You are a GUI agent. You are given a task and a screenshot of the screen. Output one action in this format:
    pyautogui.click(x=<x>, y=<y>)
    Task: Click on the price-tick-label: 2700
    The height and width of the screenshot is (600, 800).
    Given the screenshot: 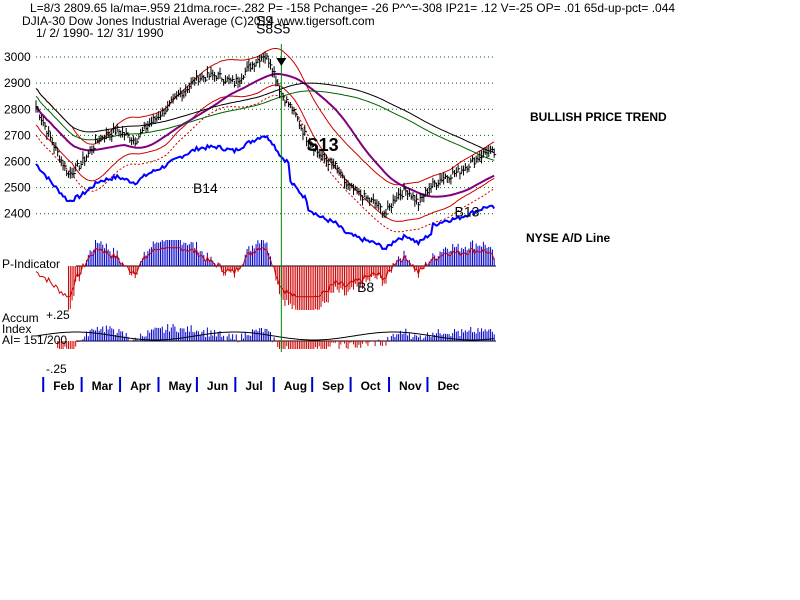 What is the action you would take?
    pyautogui.click(x=17, y=135)
    